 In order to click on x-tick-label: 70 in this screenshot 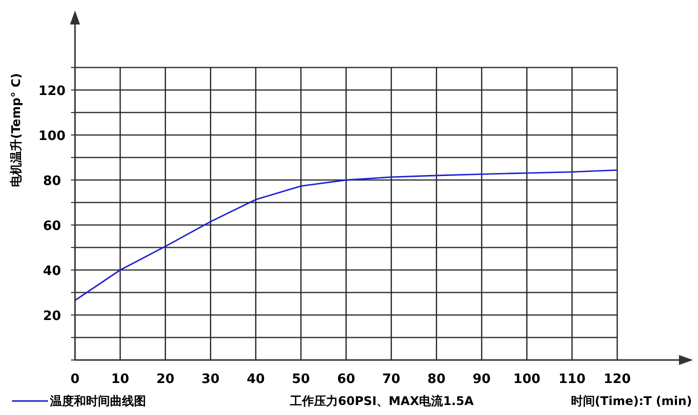, I will do `click(391, 379)`.